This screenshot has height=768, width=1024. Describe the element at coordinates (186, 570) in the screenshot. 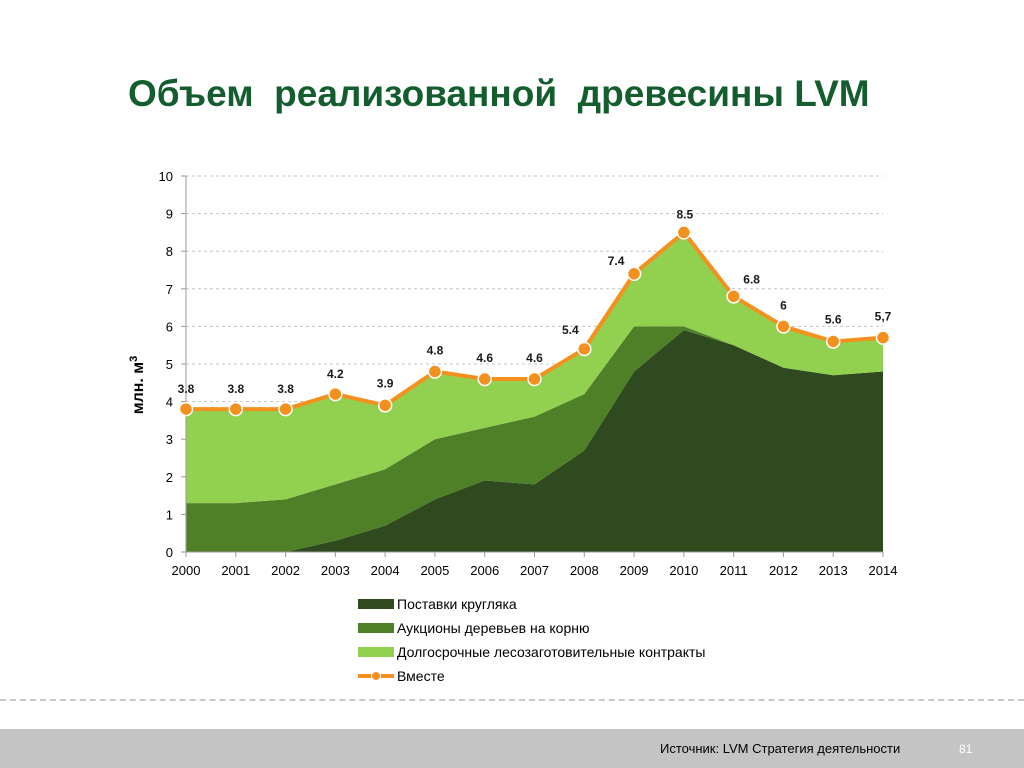

I see `x-tick-label: 2000` at that location.